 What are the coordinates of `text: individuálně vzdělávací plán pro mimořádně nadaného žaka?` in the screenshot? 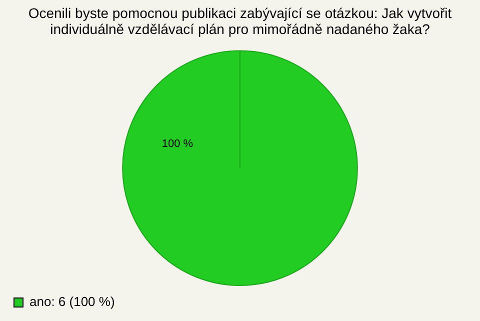 It's located at (240, 29).